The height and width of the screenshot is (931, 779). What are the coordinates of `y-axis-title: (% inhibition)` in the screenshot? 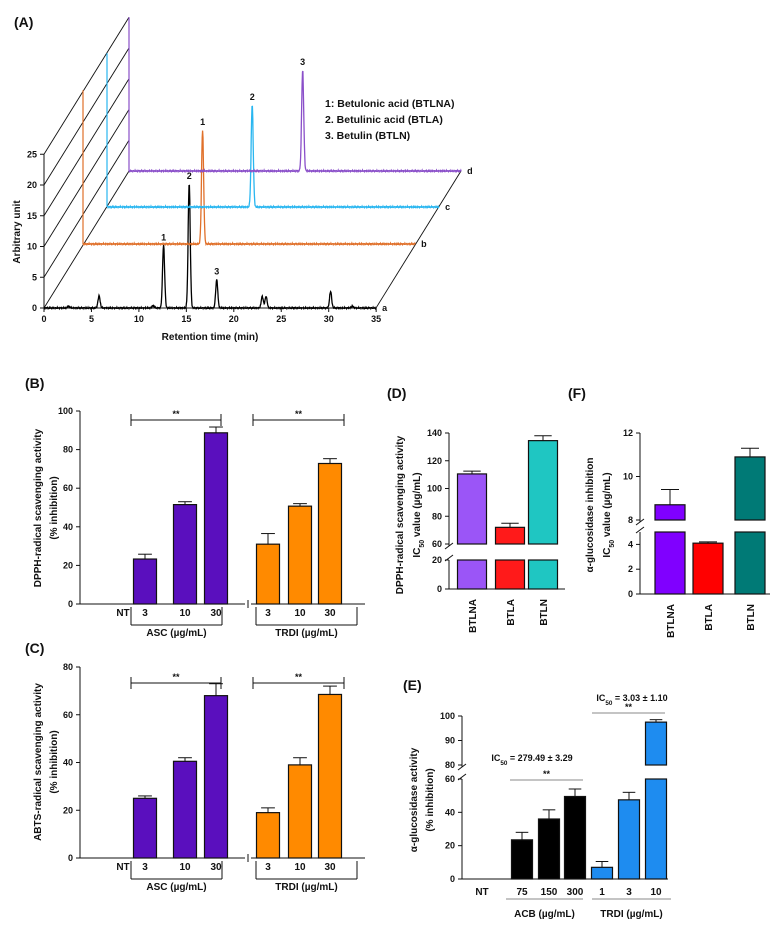 It's located at (54, 507).